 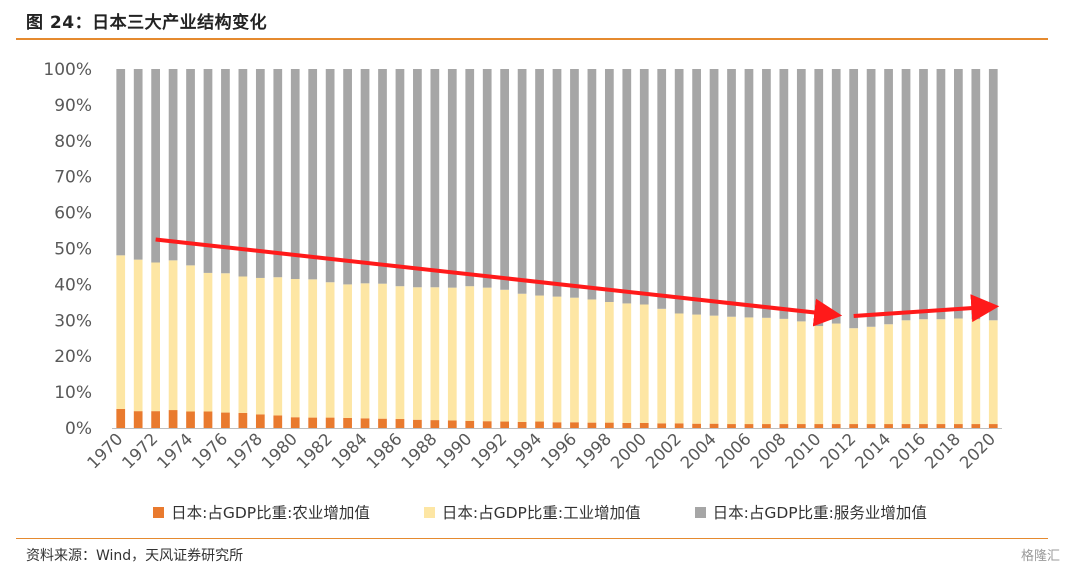 What do you see at coordinates (135, 556) in the screenshot?
I see `source-note: 资料来源：Wind，天风证券研究所` at bounding box center [135, 556].